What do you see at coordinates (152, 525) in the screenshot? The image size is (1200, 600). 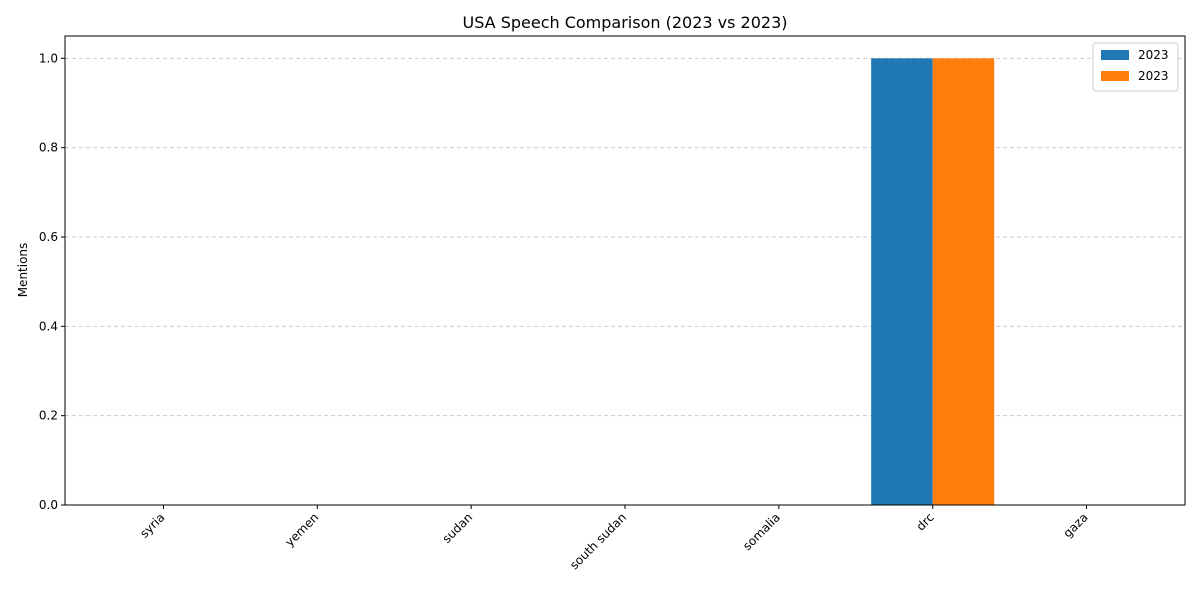 I see `x-tick-label: syria` at bounding box center [152, 525].